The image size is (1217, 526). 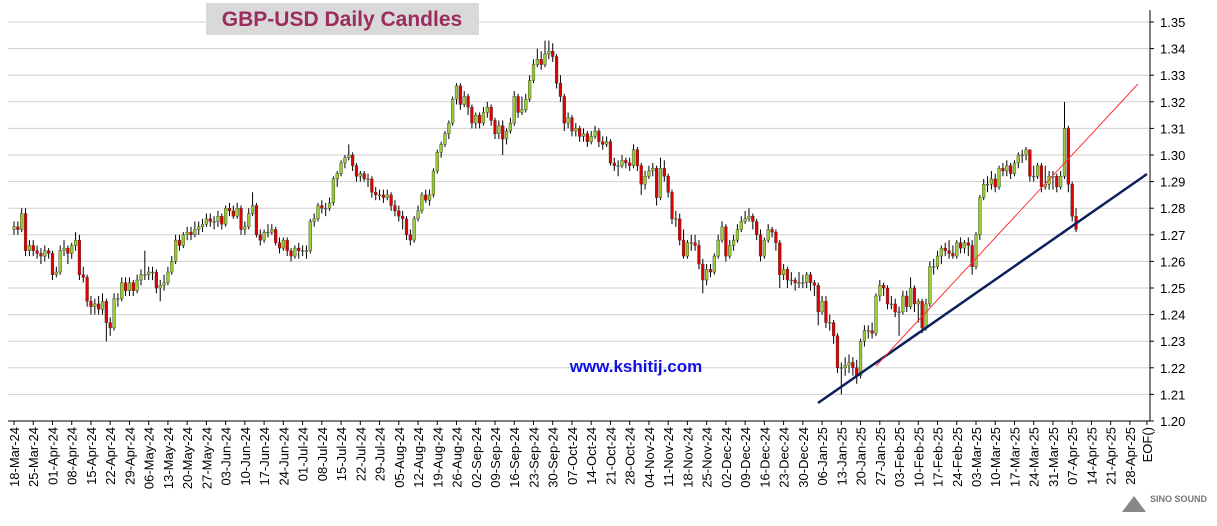 I want to click on x-tick-label: 08-Apr-24, so click(x=72, y=456).